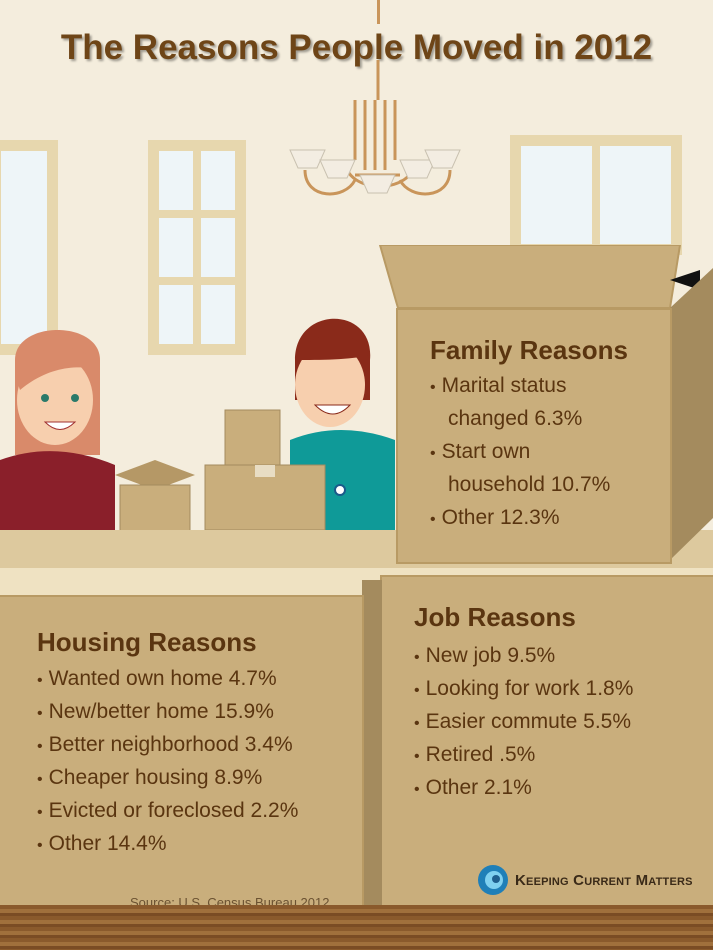 The image size is (713, 950). I want to click on list-item: Easier commute 5.5%, so click(523, 722).